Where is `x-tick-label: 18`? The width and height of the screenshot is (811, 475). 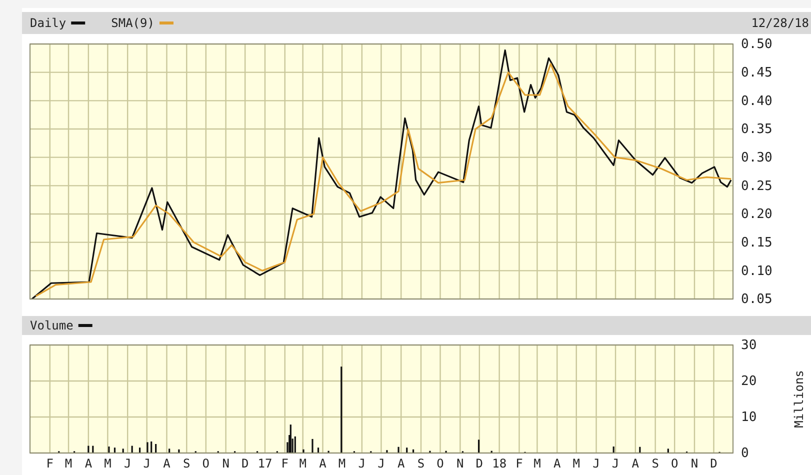
x-tick-label: 18 is located at coordinates (499, 463).